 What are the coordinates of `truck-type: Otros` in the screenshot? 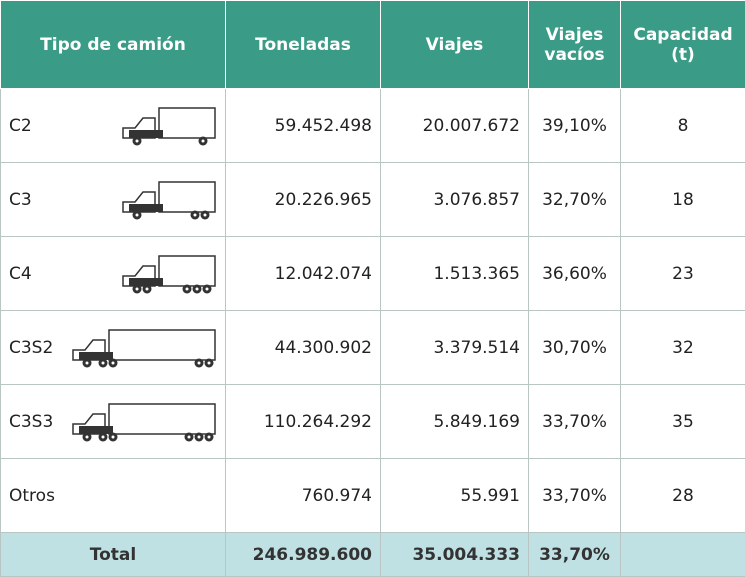 It's located at (113, 496).